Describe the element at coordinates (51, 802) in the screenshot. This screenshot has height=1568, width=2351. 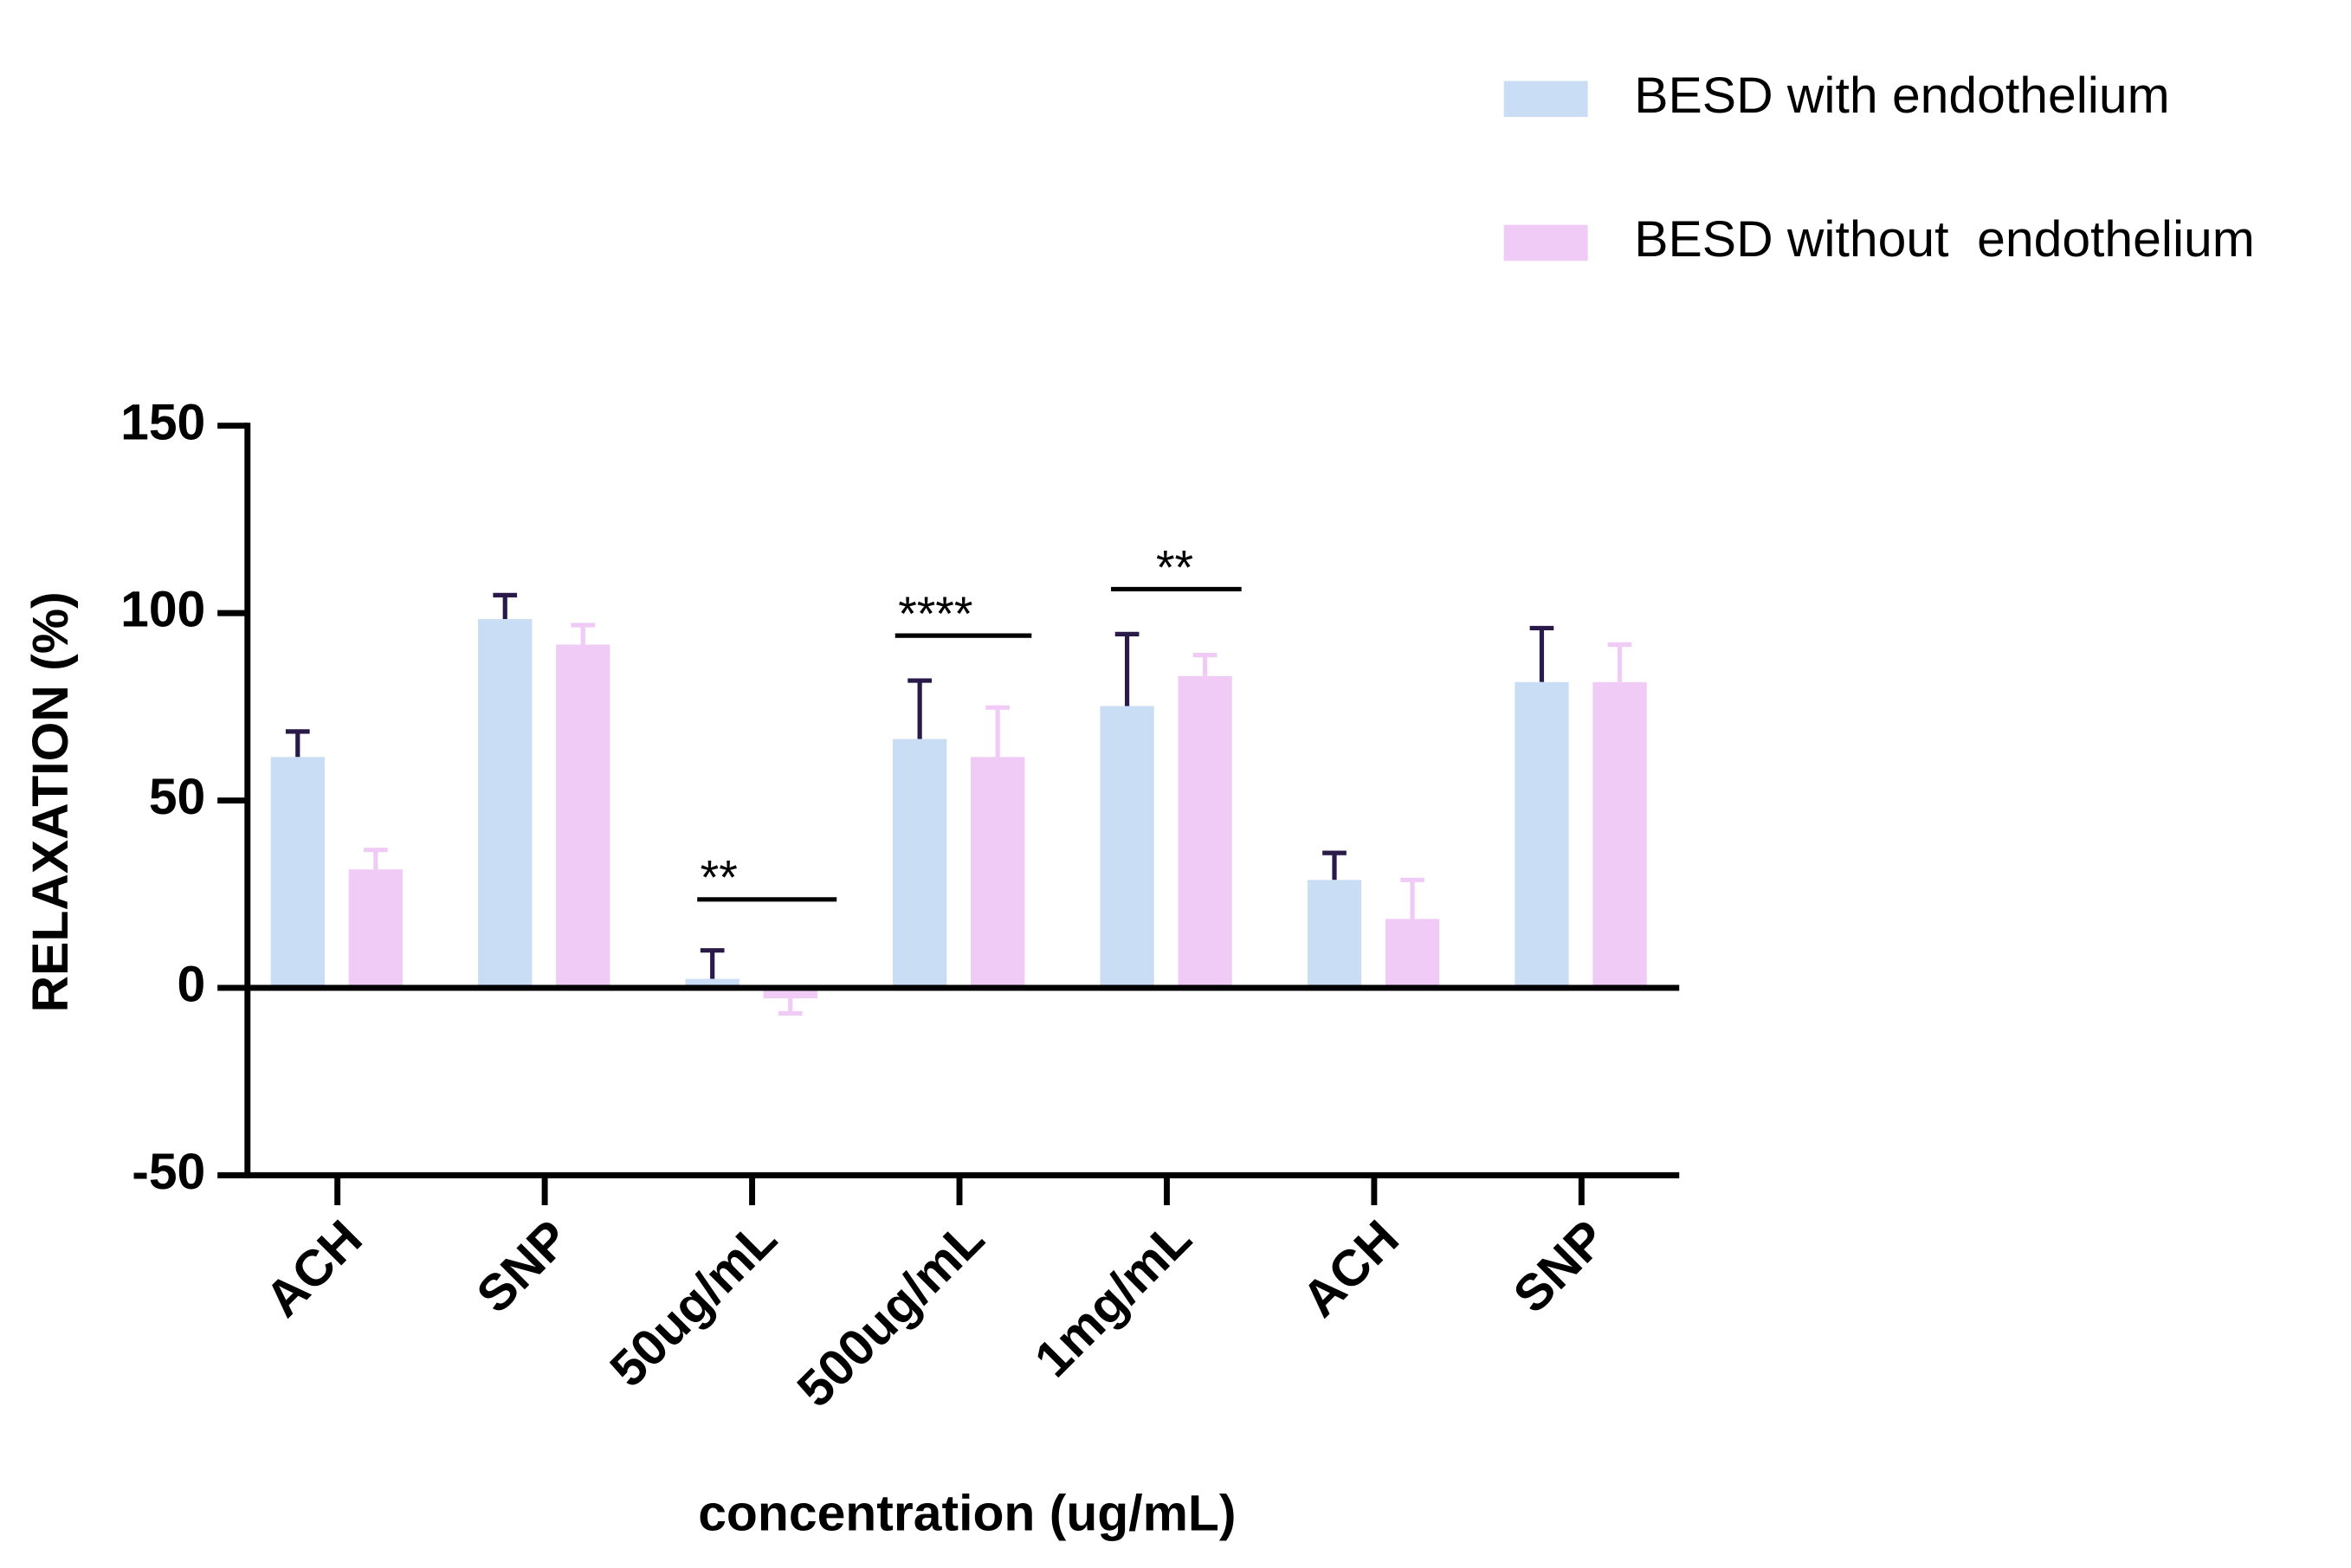
I see `y-axis-title: RELAXATION (%)` at that location.